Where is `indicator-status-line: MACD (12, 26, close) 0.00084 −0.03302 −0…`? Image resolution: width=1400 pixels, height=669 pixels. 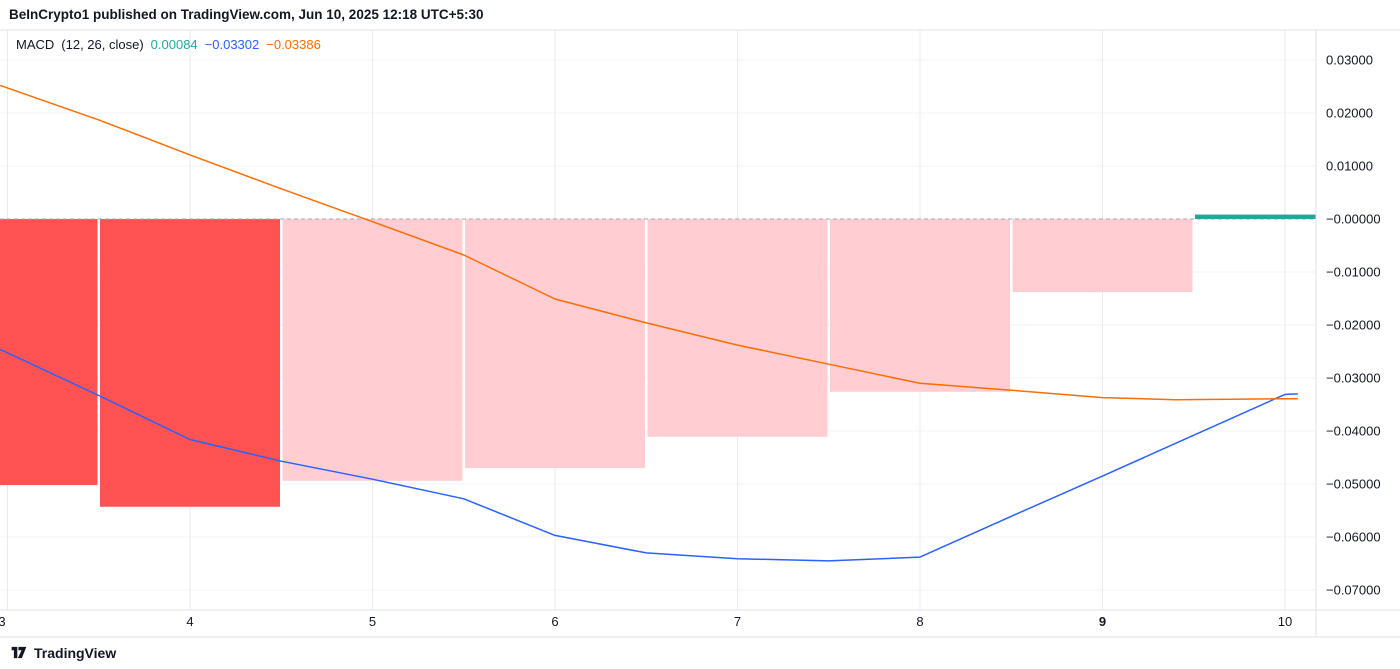
indicator-status-line: MACD (12, 26, close) 0.00084 −0.03302 −0… is located at coordinates (168, 44).